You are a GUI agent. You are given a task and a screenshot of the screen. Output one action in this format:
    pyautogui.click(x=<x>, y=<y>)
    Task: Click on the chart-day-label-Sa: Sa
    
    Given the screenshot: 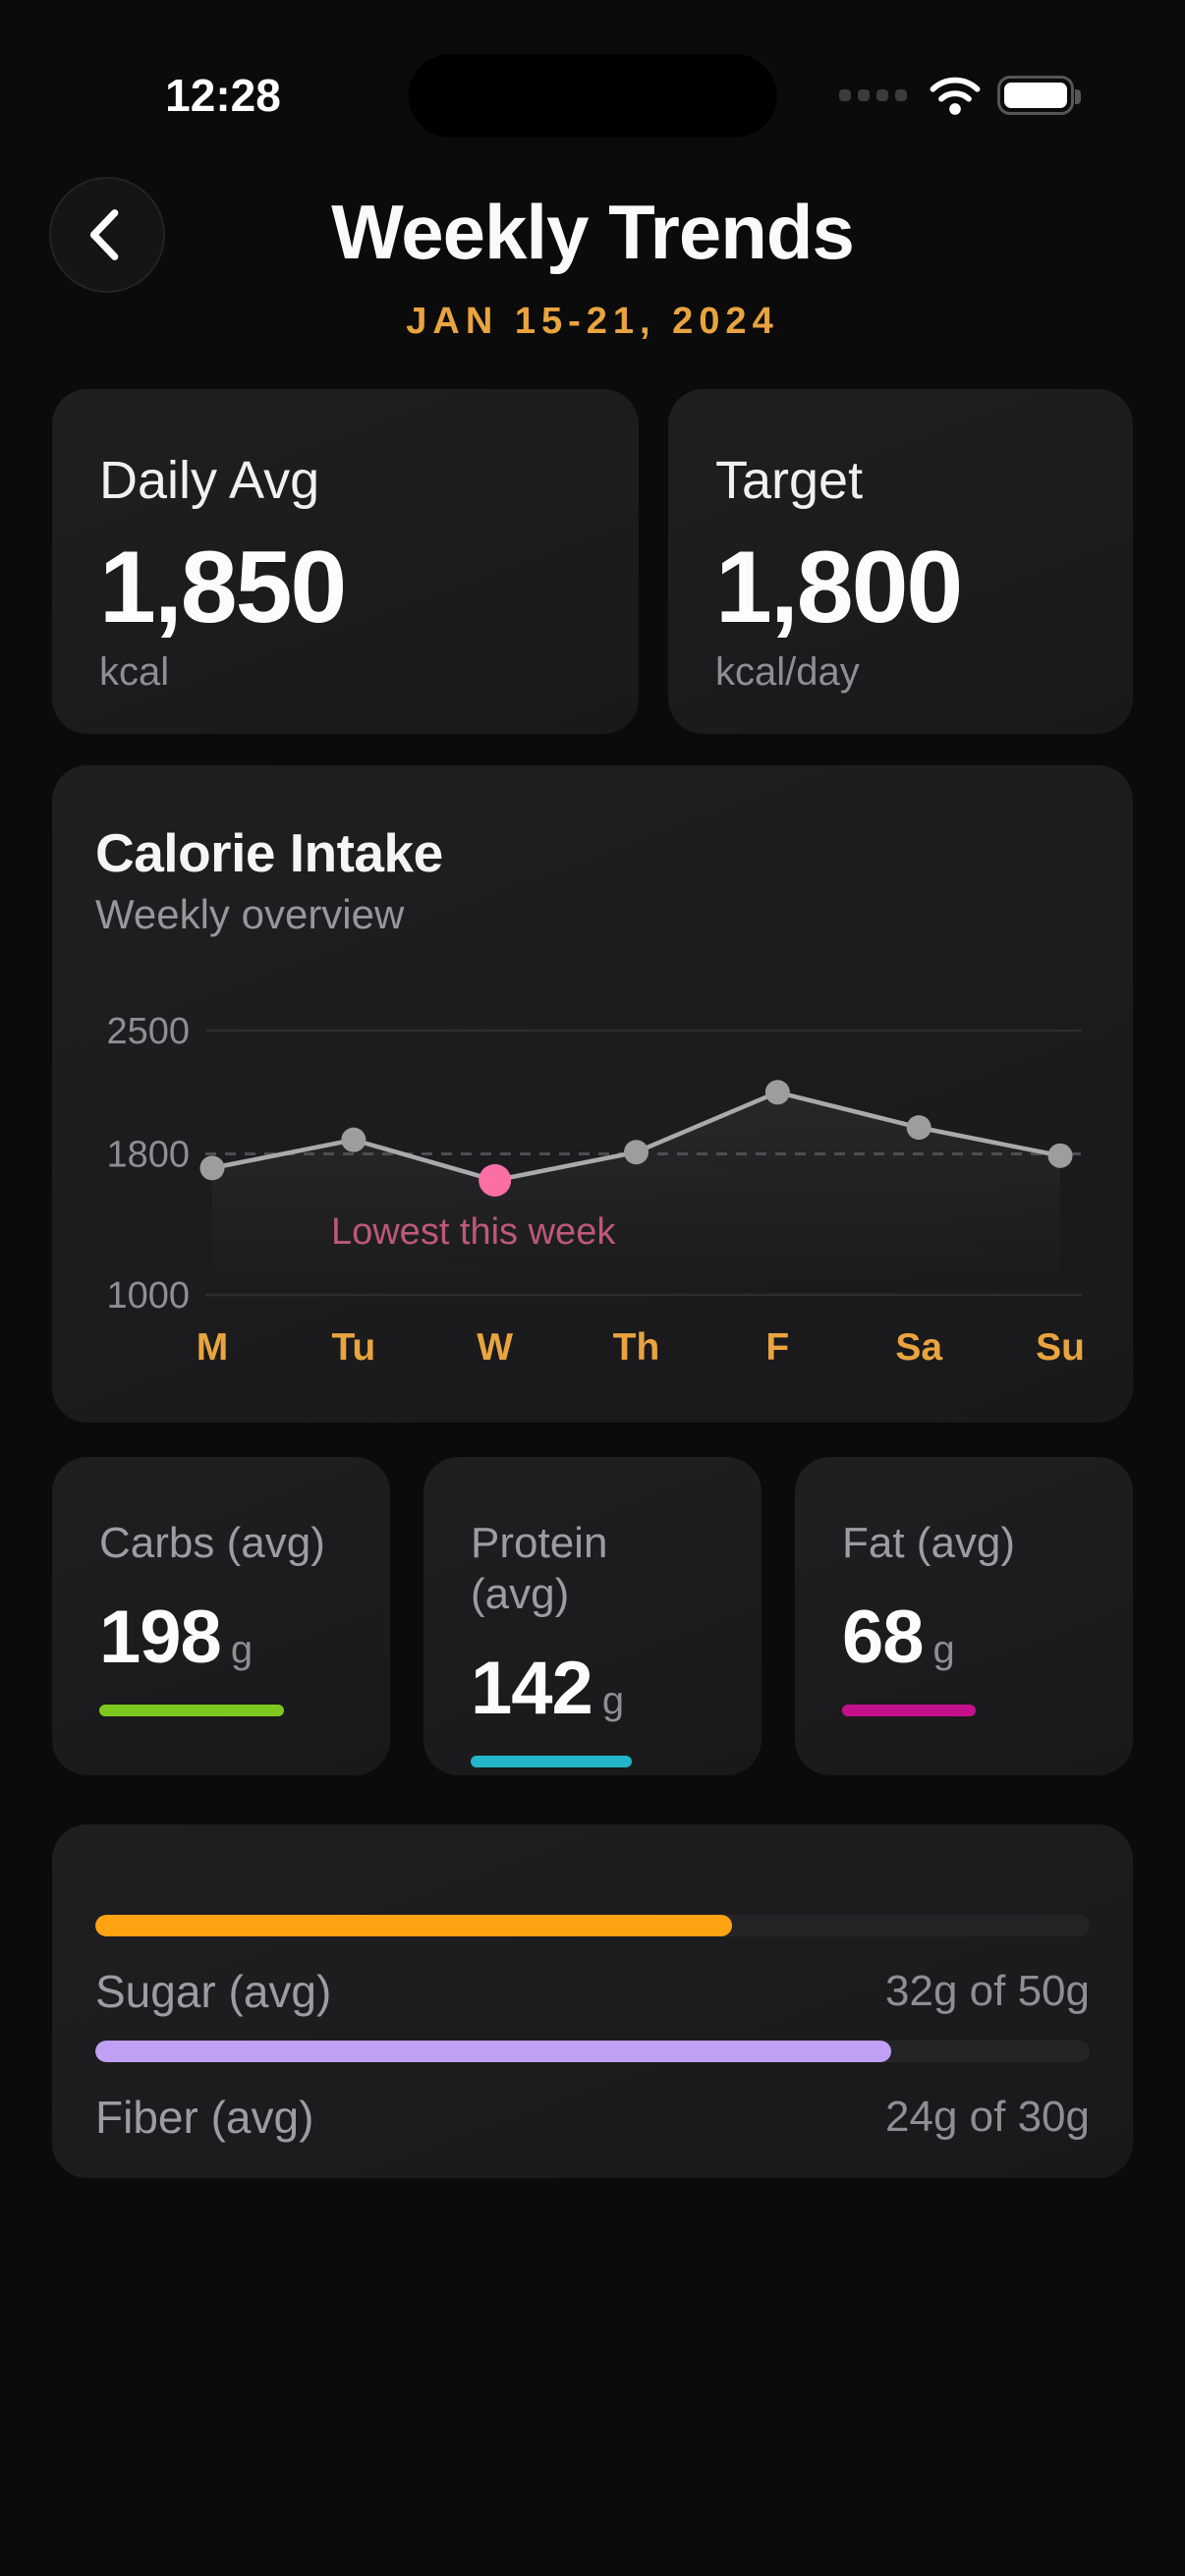 What is the action you would take?
    pyautogui.click(x=919, y=1347)
    